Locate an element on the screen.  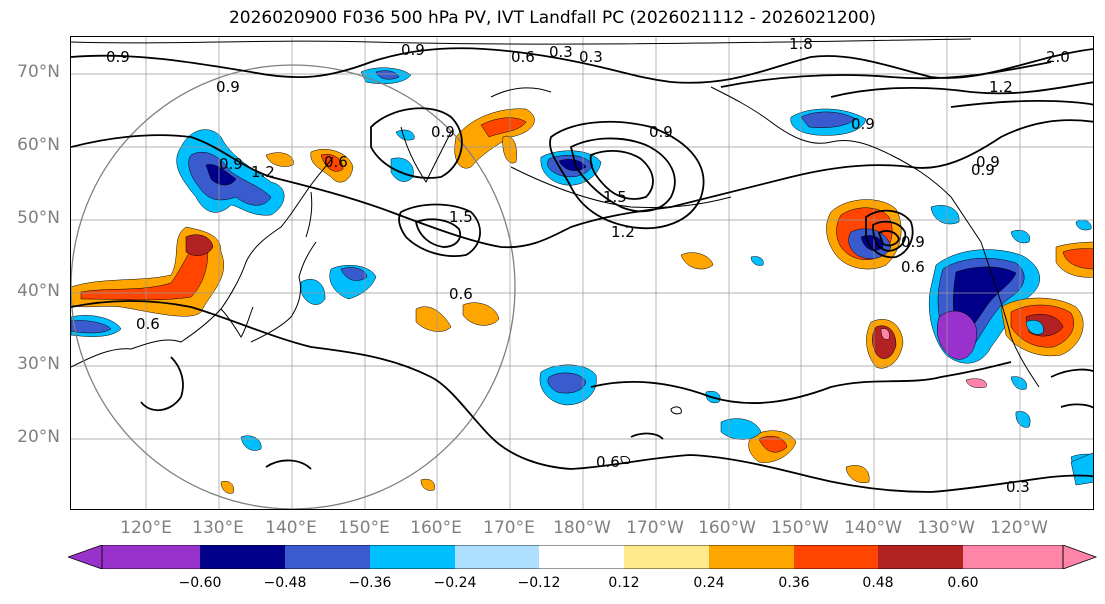
shade-orange-small4 is located at coordinates (857, 474).